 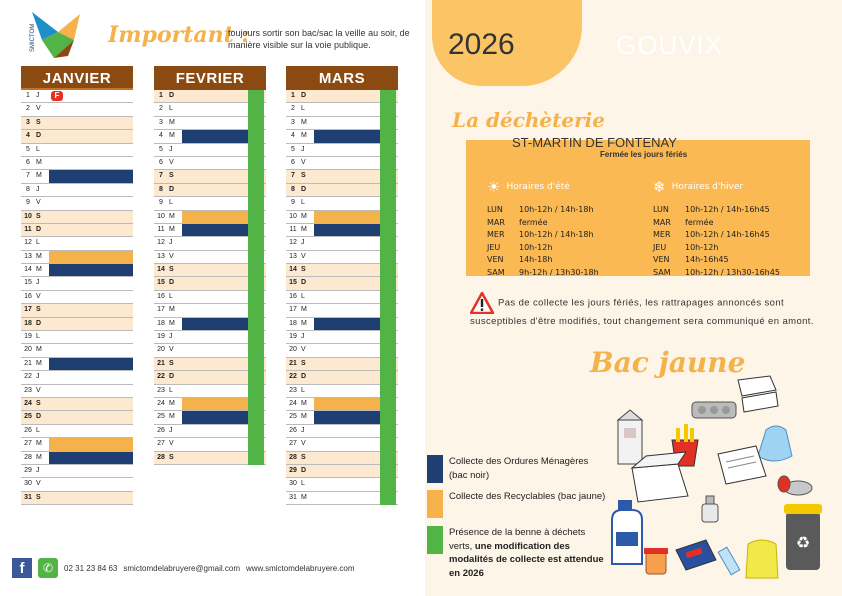 What do you see at coordinates (716, 249) in the screenshot?
I see `hours-row: JEU 10h-12h` at bounding box center [716, 249].